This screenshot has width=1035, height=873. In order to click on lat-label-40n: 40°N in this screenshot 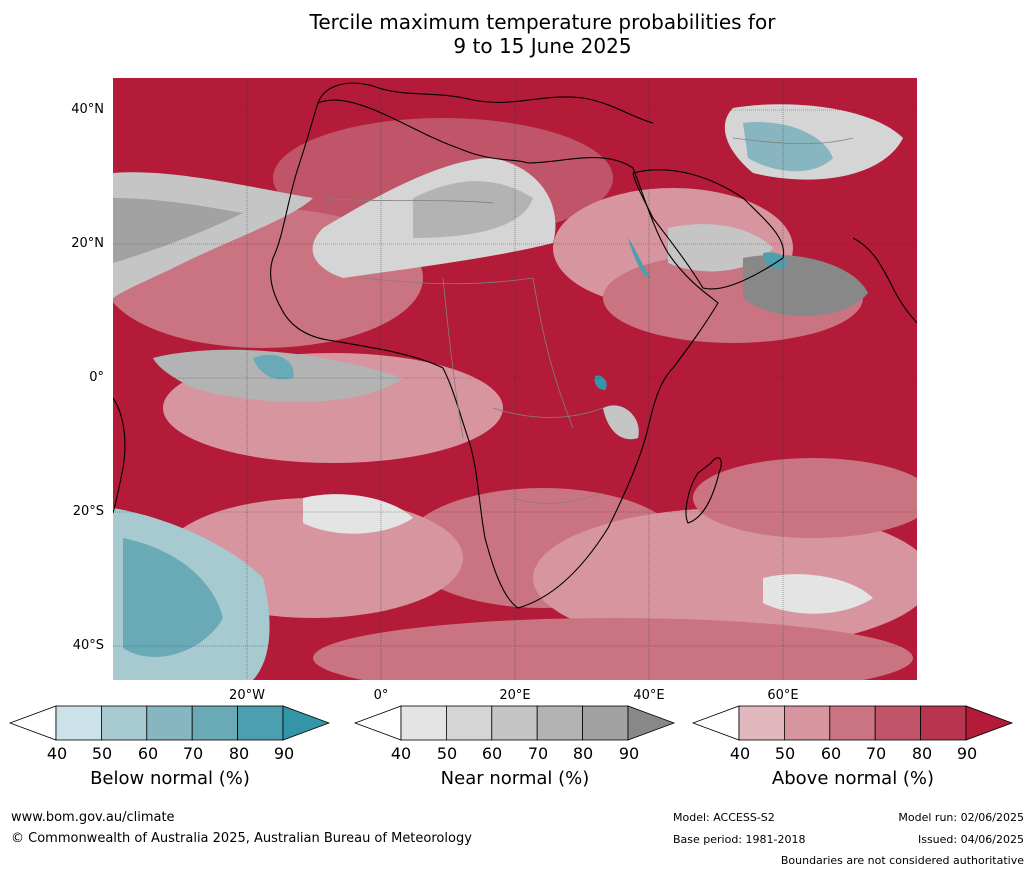, I will do `click(87, 109)`.